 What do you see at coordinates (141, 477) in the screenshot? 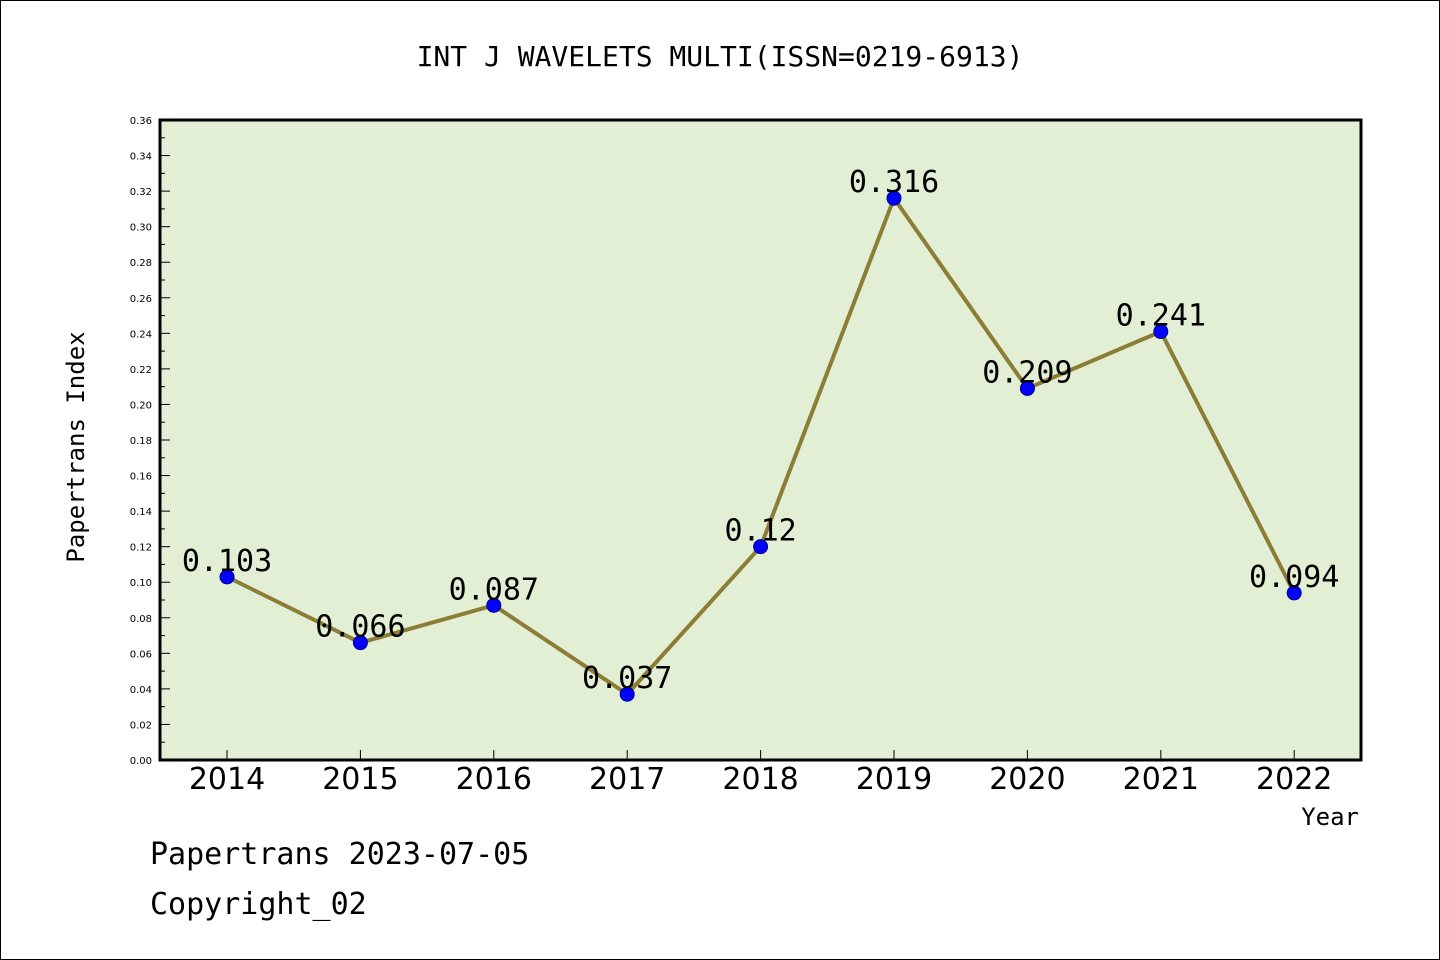
I see `y-tick-label: 0.16` at bounding box center [141, 477].